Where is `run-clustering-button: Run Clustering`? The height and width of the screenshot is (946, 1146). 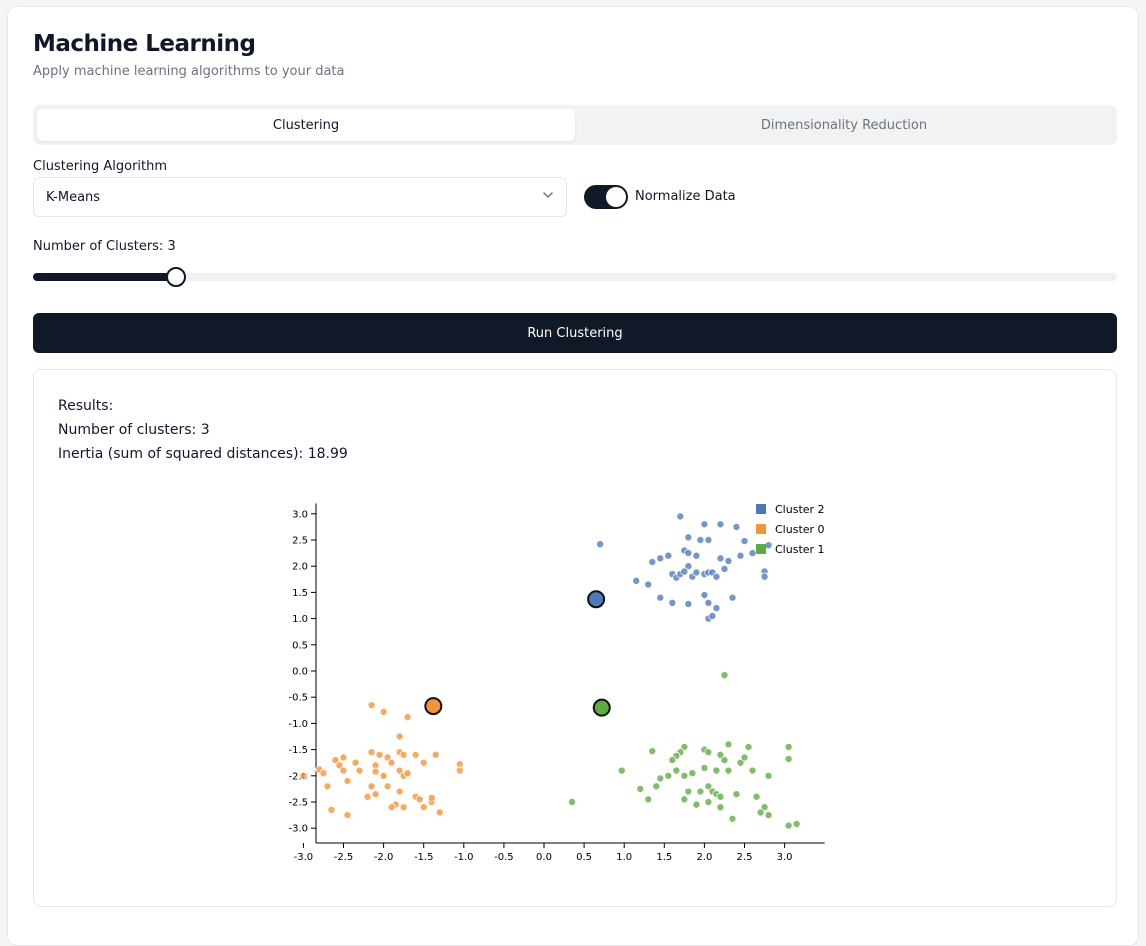
run-clustering-button: Run Clustering is located at coordinates (575, 333).